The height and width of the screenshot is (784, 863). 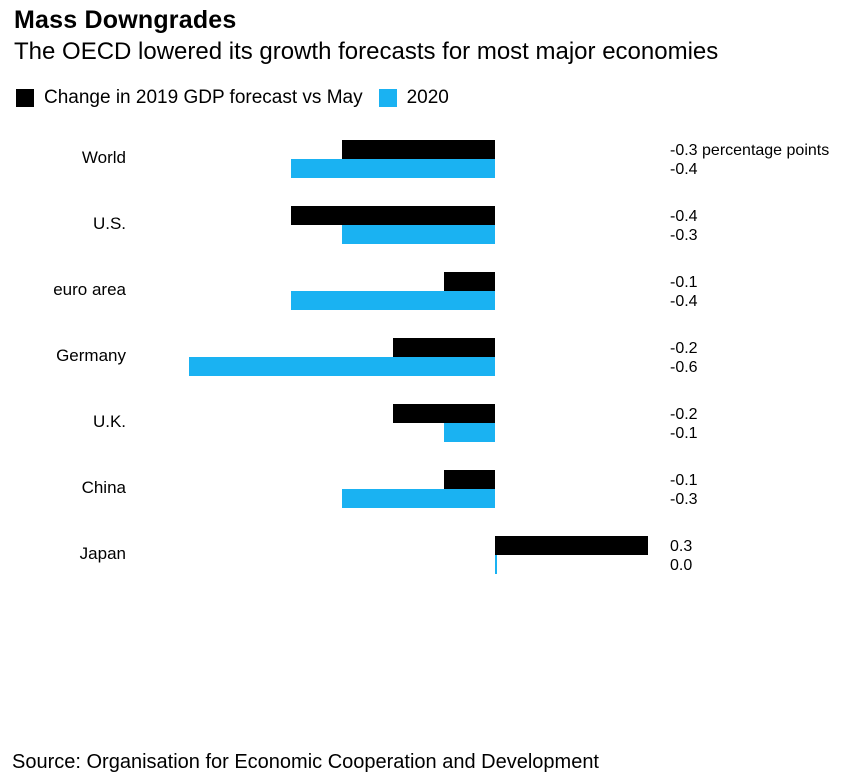 I want to click on legend-item-2020: 2020, so click(x=413, y=98).